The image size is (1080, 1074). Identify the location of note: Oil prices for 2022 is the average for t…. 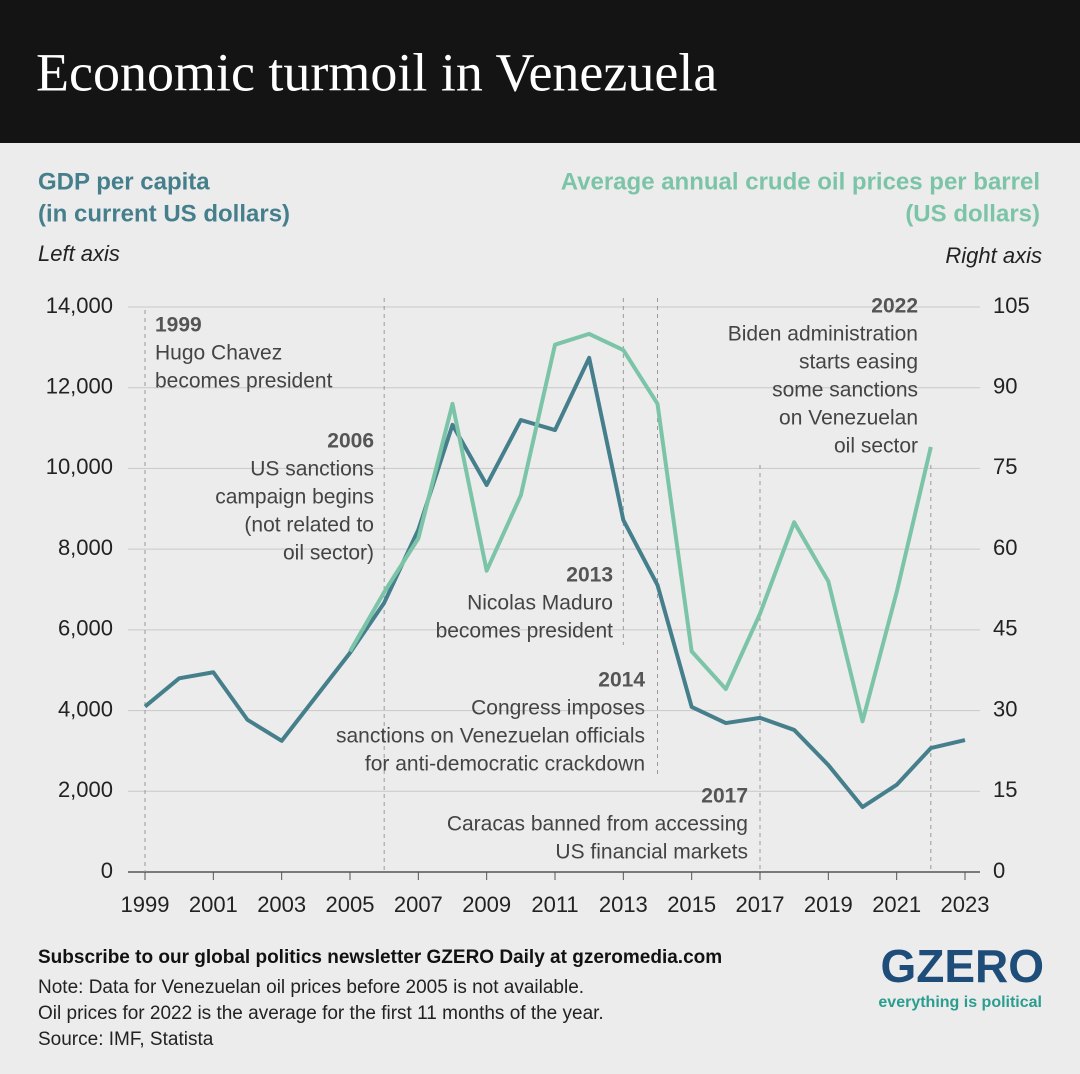
(321, 1013).